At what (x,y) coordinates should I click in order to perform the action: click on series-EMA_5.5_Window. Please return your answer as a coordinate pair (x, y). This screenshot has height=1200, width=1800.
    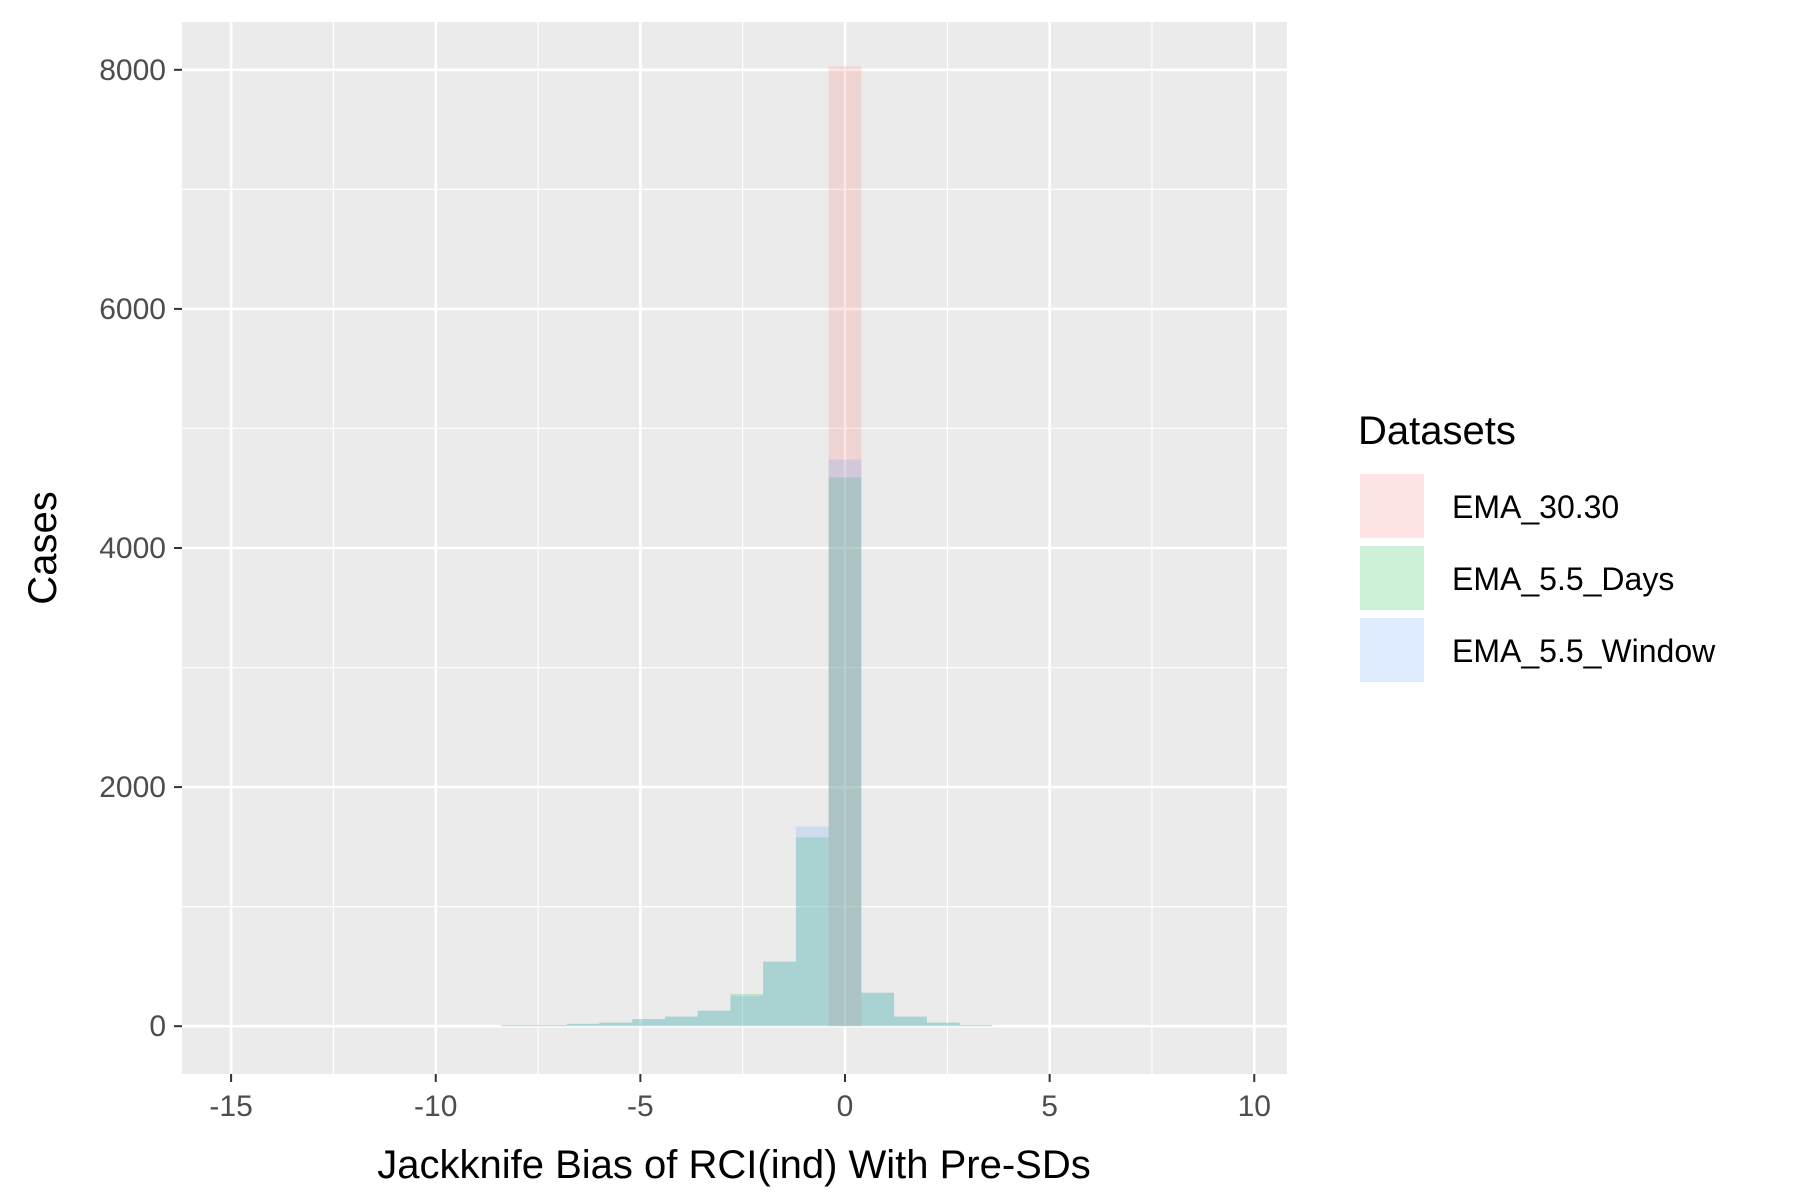
    Looking at the image, I should click on (747, 743).